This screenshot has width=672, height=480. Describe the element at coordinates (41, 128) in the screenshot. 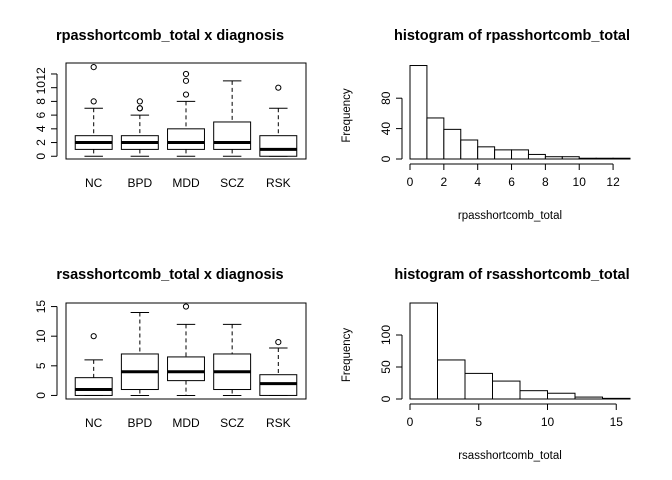

I see `y-tick-label: 4` at that location.